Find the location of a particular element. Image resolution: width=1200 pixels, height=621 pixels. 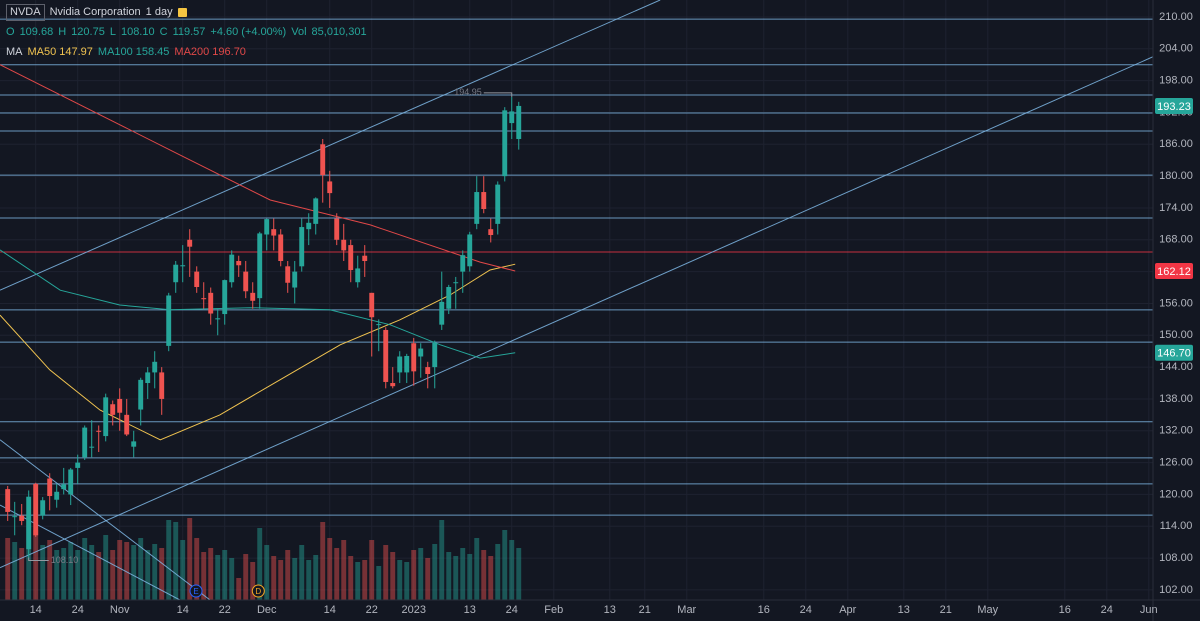

y-tick-label: 144.00 is located at coordinates (1176, 367).